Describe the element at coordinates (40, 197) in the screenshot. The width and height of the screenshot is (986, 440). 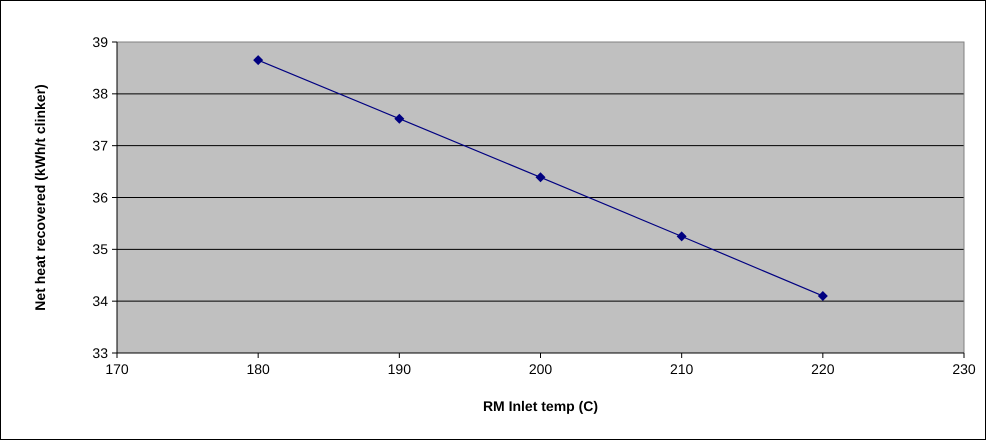
I see `y-axis-title: Net heat recovered (kWh/t clinker)` at that location.